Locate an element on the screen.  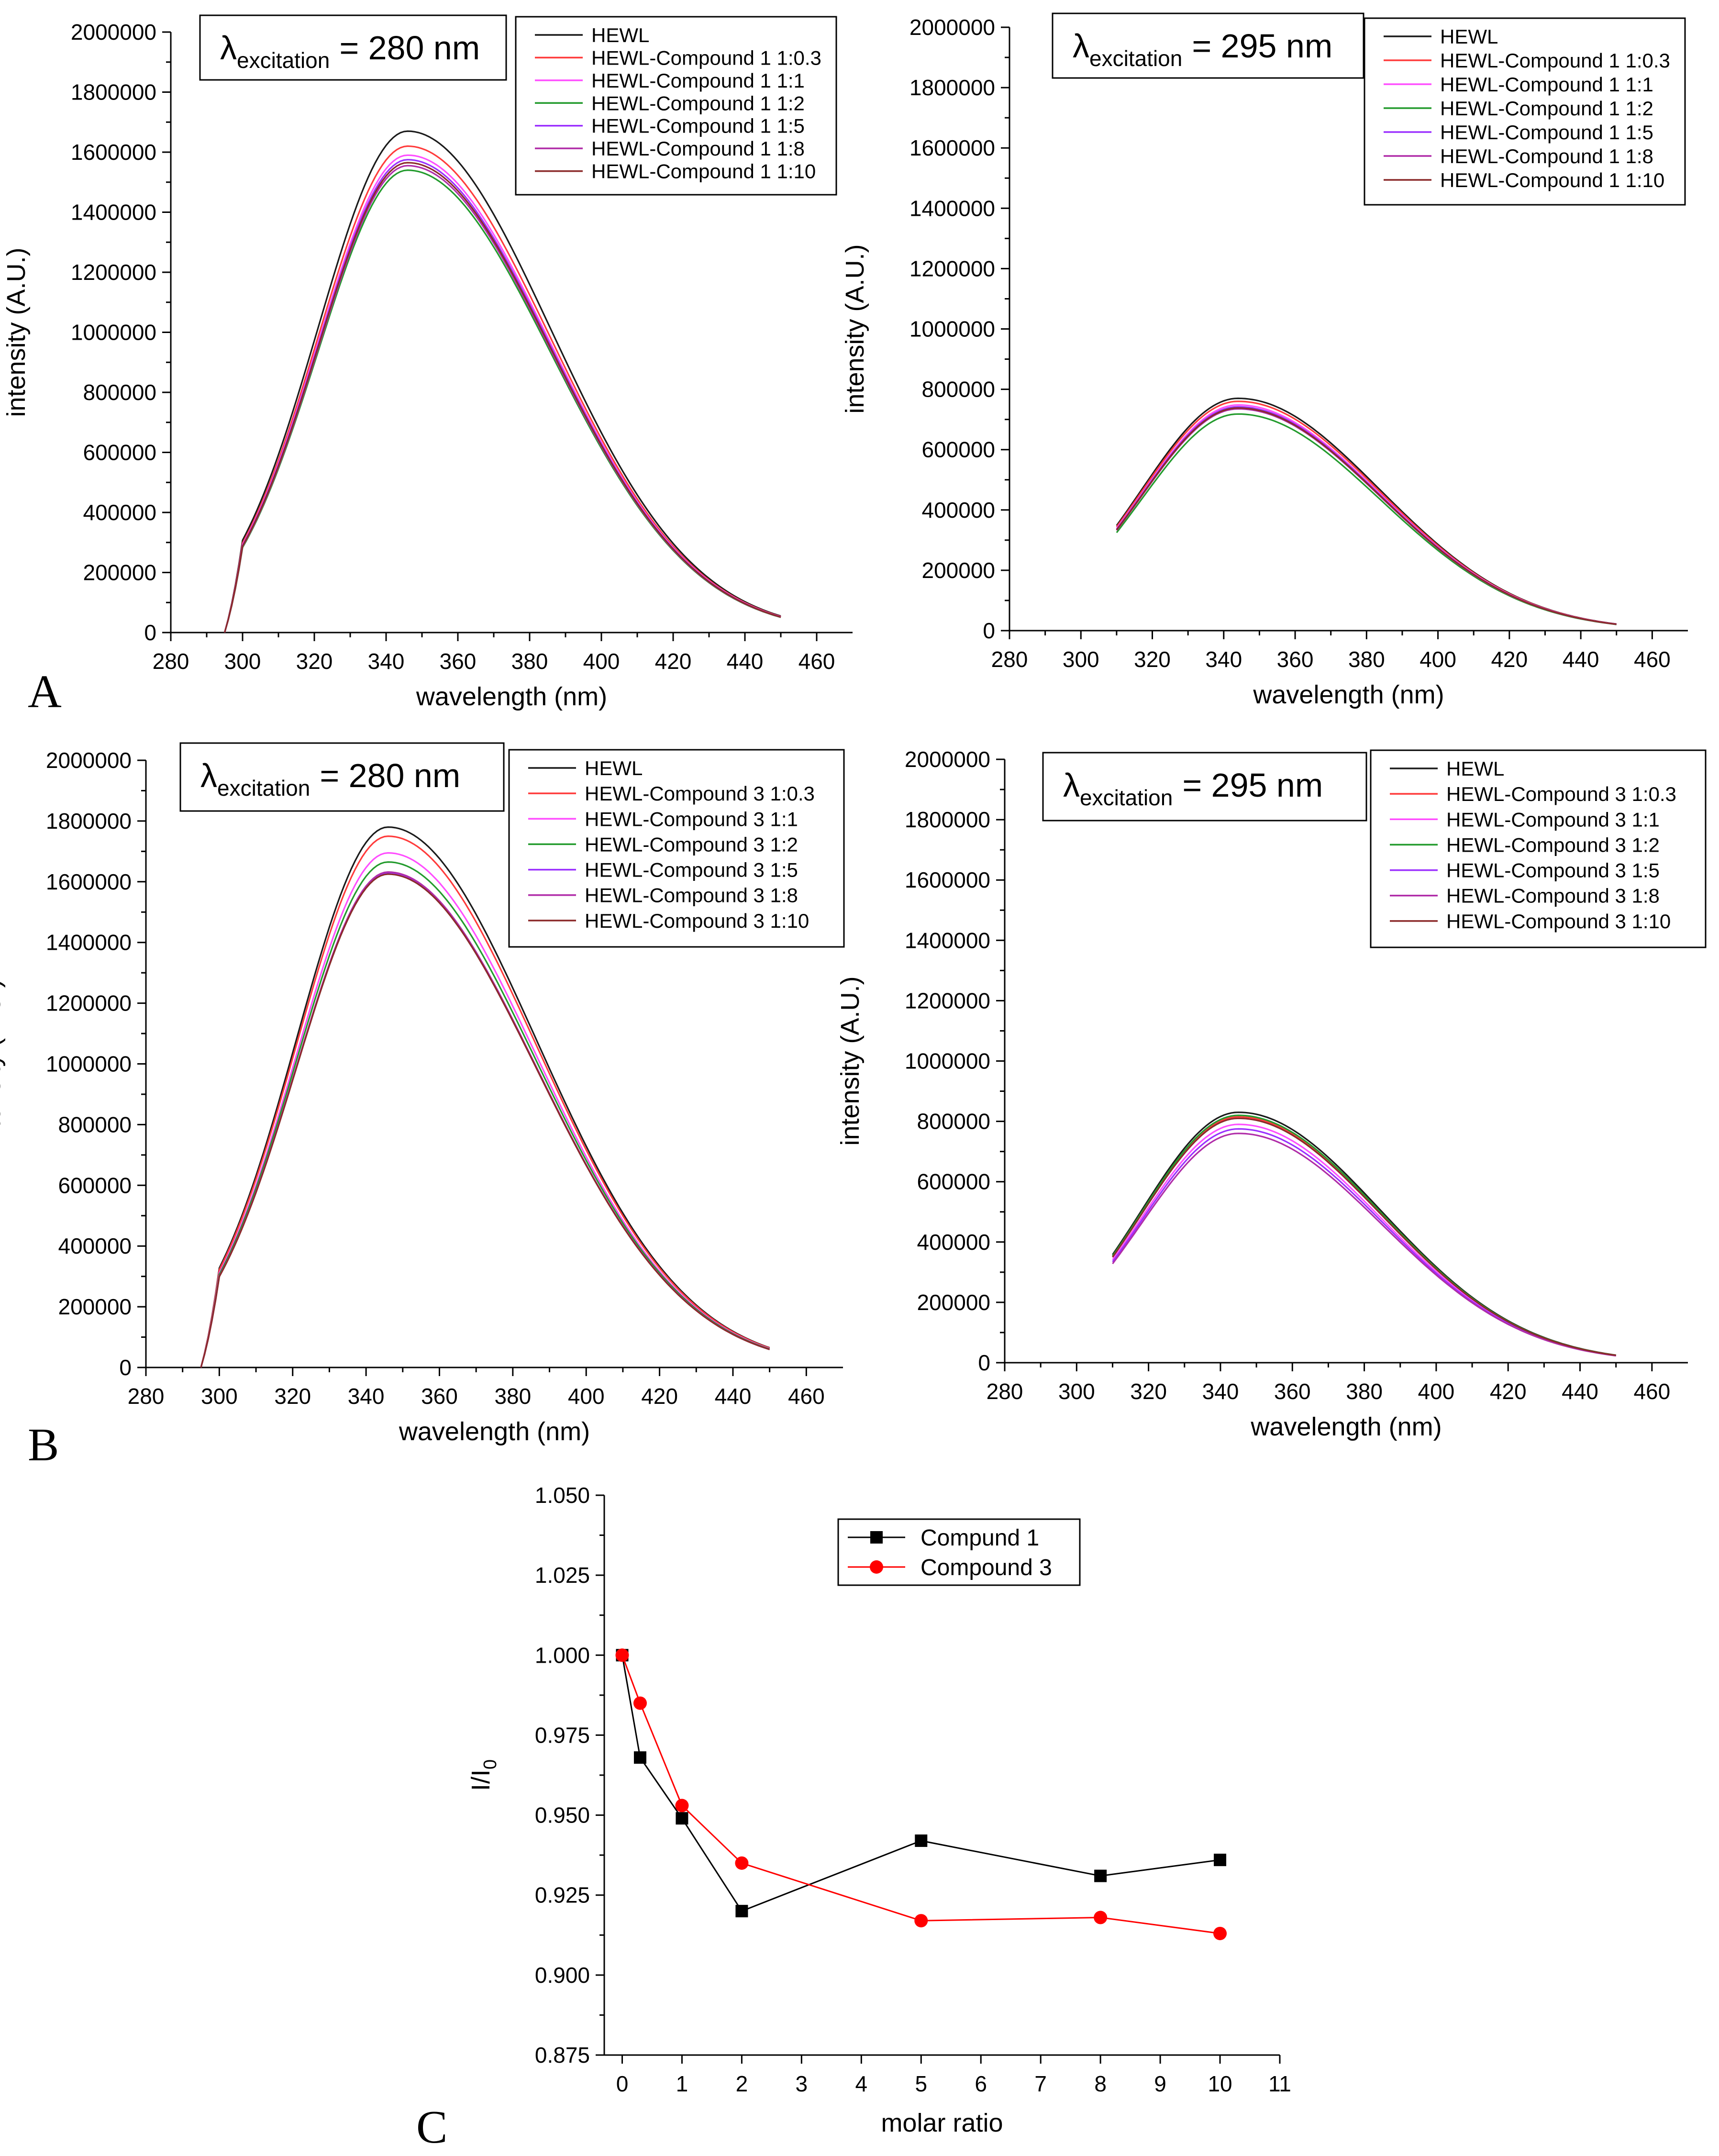
x-tick-label: 7 is located at coordinates (1040, 2083).